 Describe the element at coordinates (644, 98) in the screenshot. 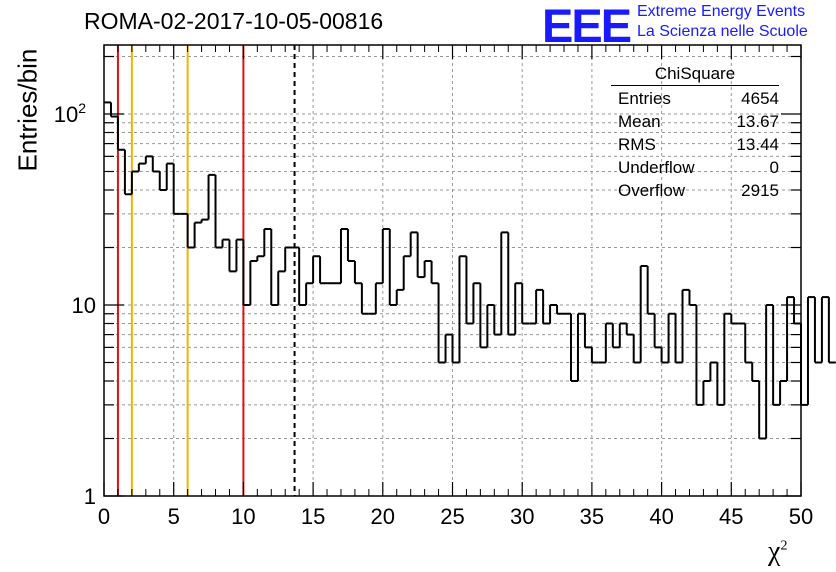

I see `stats-label: Entries` at that location.